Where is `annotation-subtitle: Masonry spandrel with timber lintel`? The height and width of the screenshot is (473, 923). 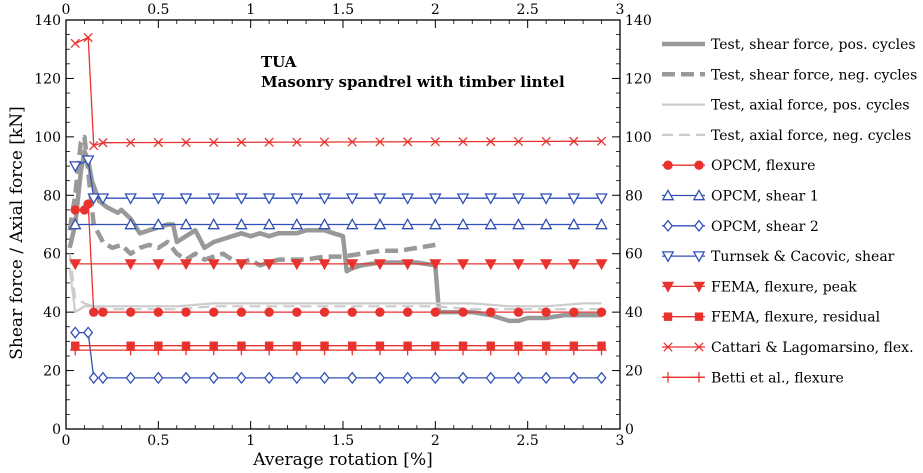
annotation-subtitle: Masonry spandrel with timber lintel is located at coordinates (413, 82).